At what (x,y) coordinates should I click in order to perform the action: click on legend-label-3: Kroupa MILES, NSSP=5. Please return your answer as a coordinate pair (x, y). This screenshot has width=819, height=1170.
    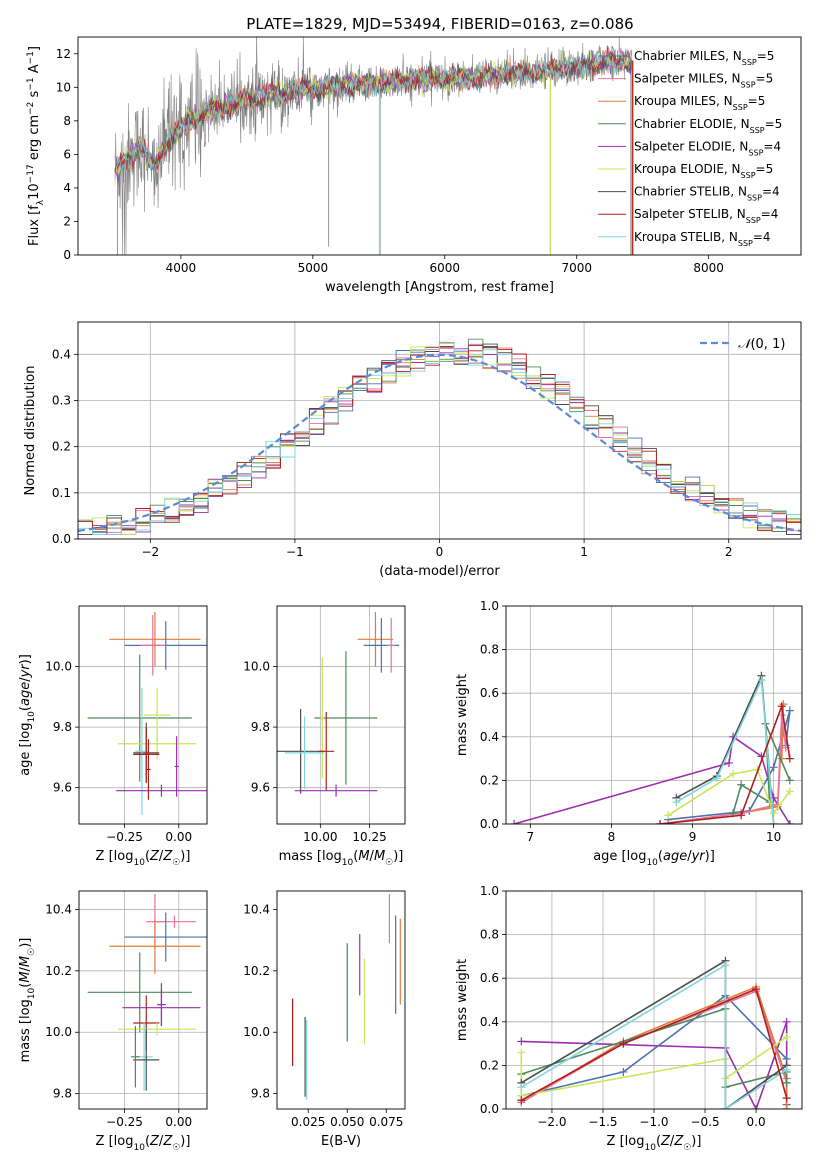
    Looking at the image, I should click on (699, 103).